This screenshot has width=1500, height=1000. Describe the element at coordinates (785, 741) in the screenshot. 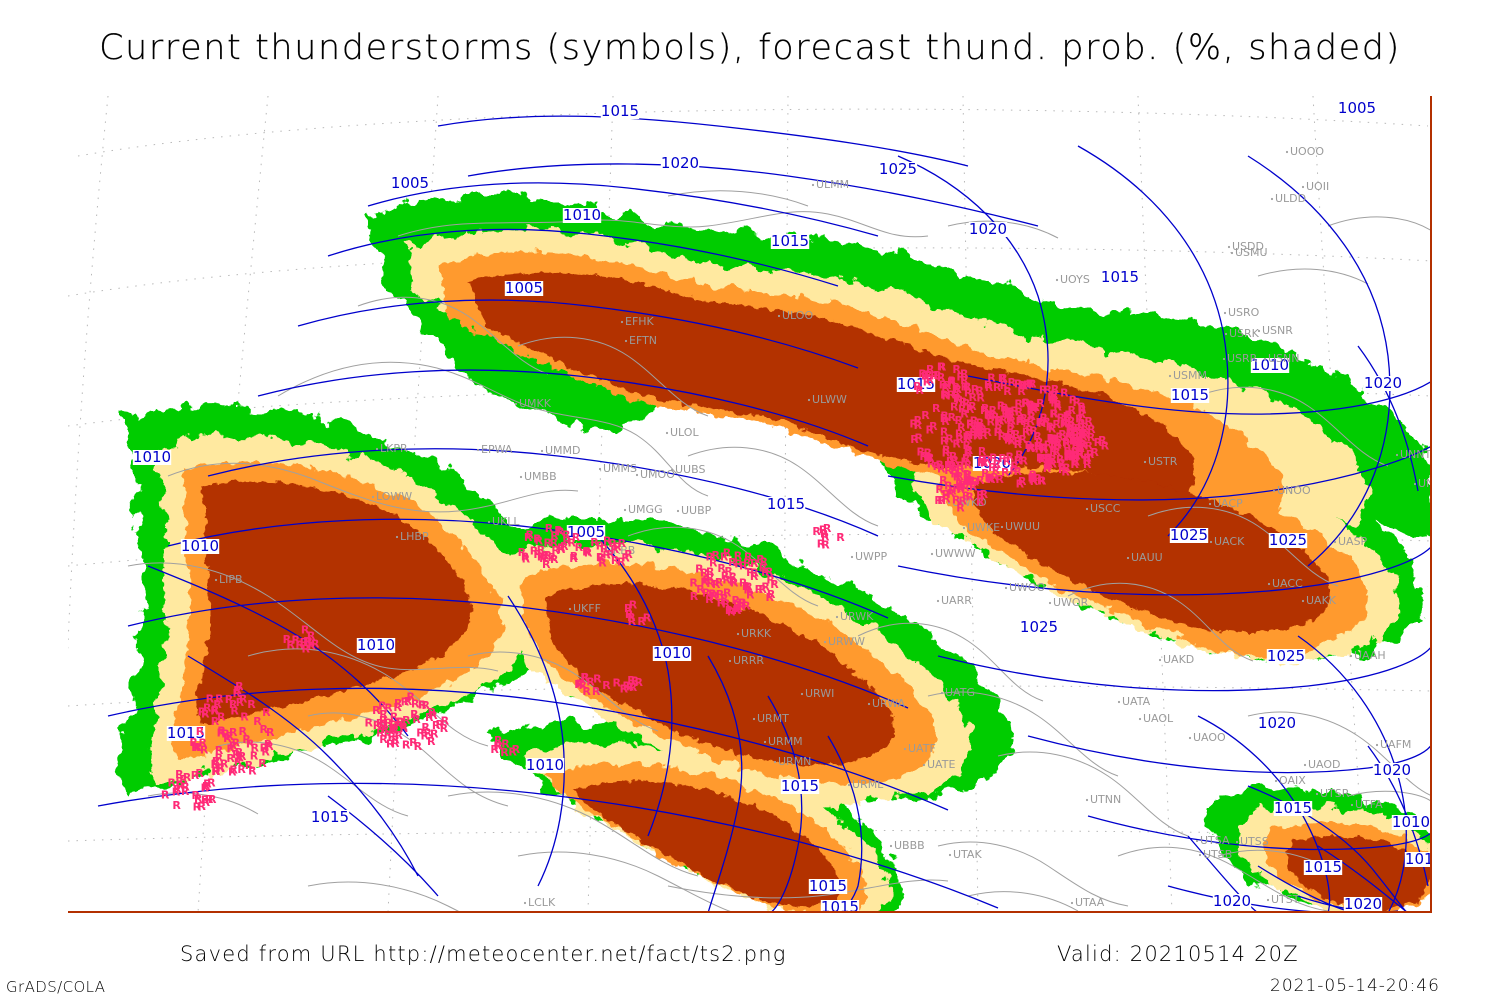

I see `station-label: URMM` at that location.